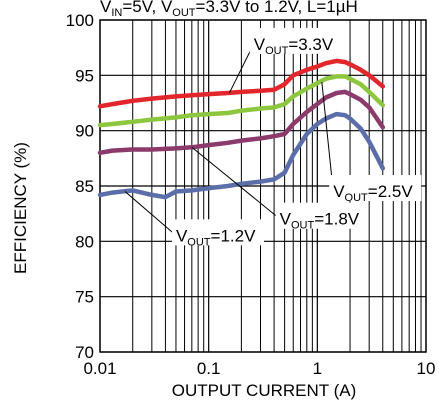 This screenshot has width=439, height=403. I want to click on annotation-label-value: =3.3V, so click(311, 44).